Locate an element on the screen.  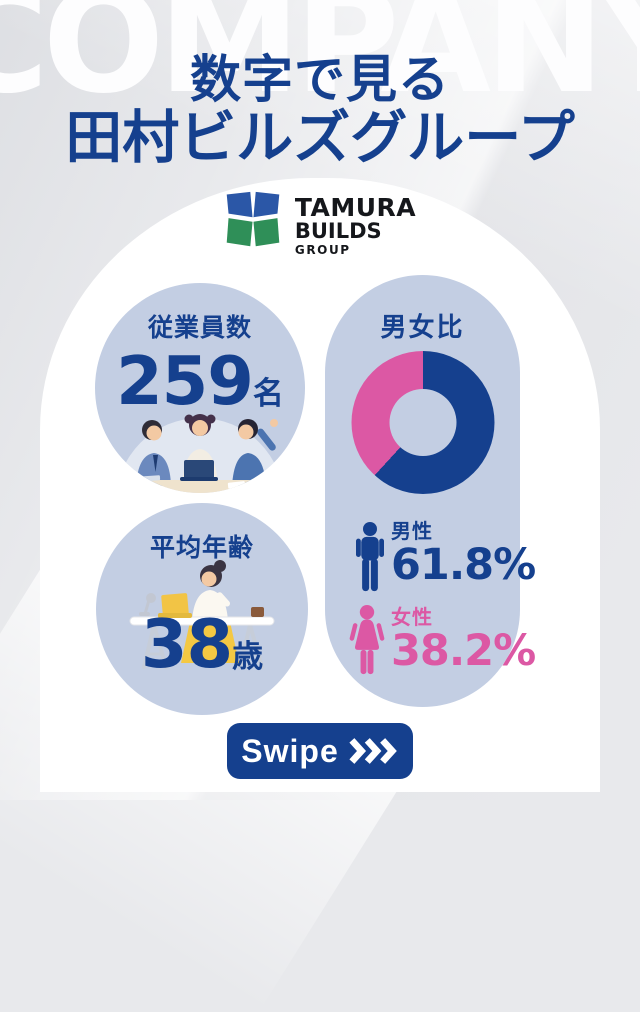
employees-value: 259 is located at coordinates (185, 381).